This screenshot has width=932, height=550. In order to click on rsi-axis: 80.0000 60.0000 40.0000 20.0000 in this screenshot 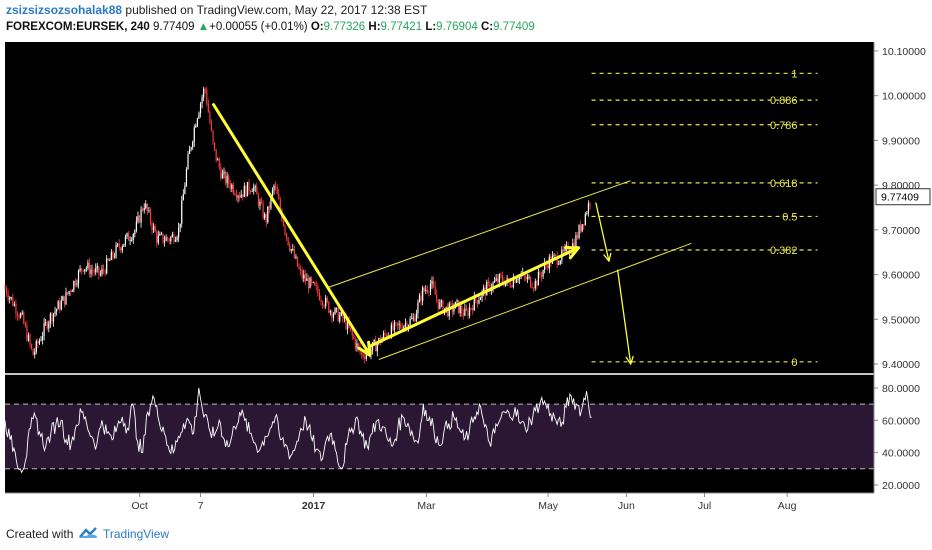, I will do `click(897, 437)`.